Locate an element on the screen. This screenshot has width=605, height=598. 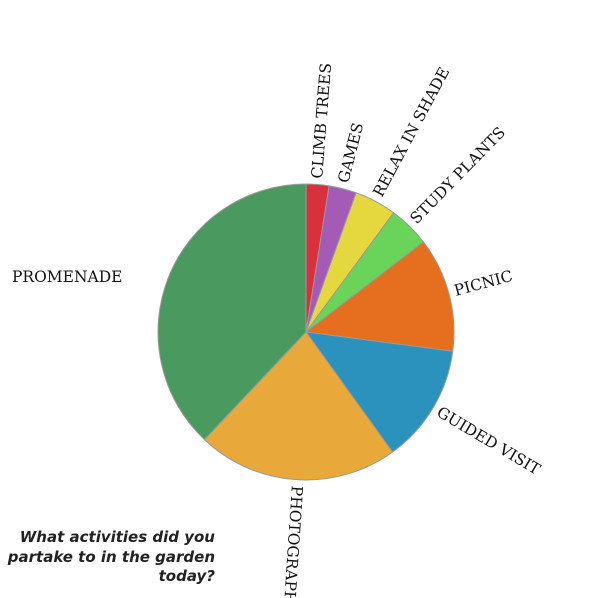
label-study-plants: STUDY PLANTS is located at coordinates (458, 176).